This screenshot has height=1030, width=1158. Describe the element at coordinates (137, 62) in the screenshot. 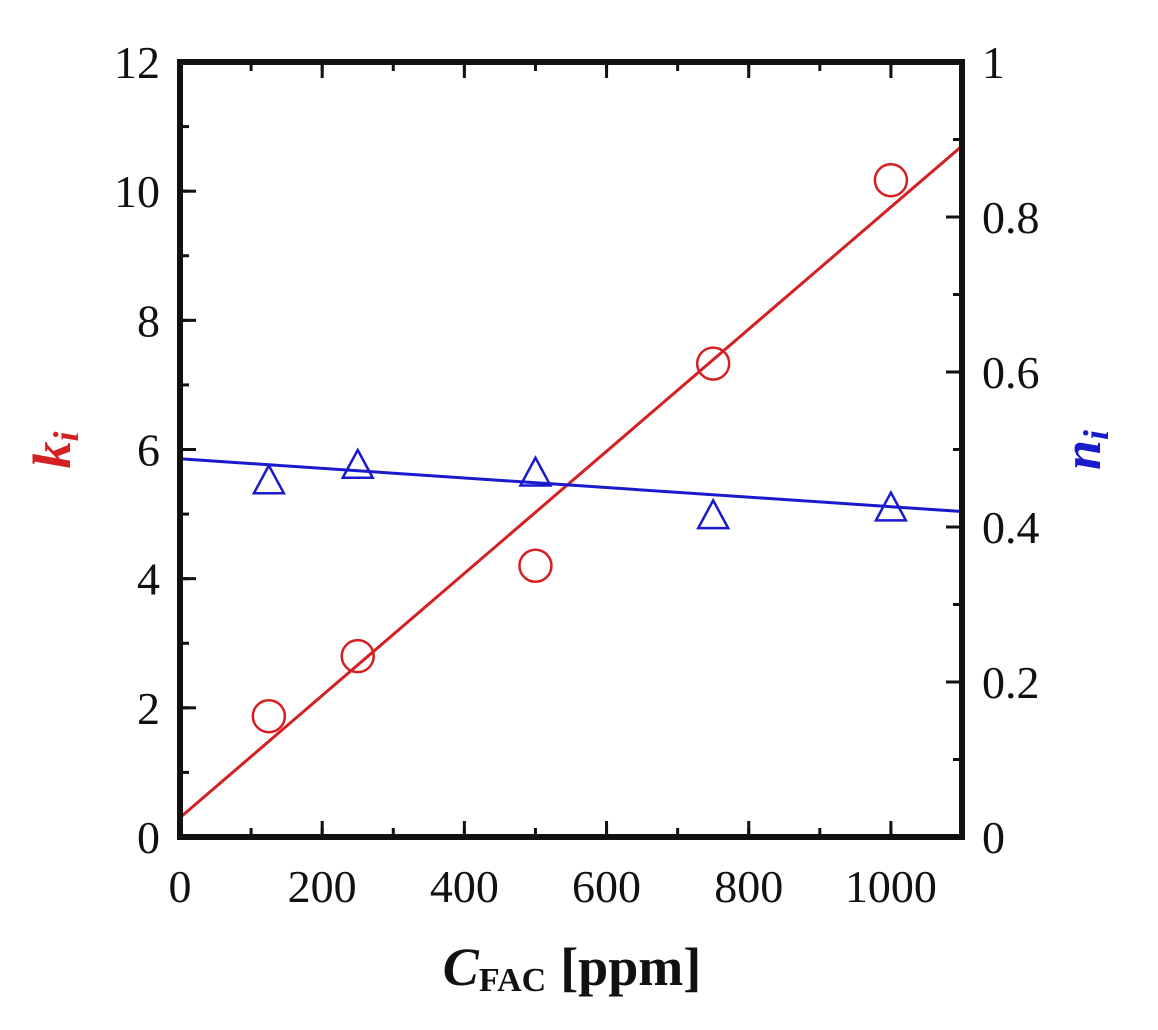

I see `y-left-tick-label: 12` at that location.